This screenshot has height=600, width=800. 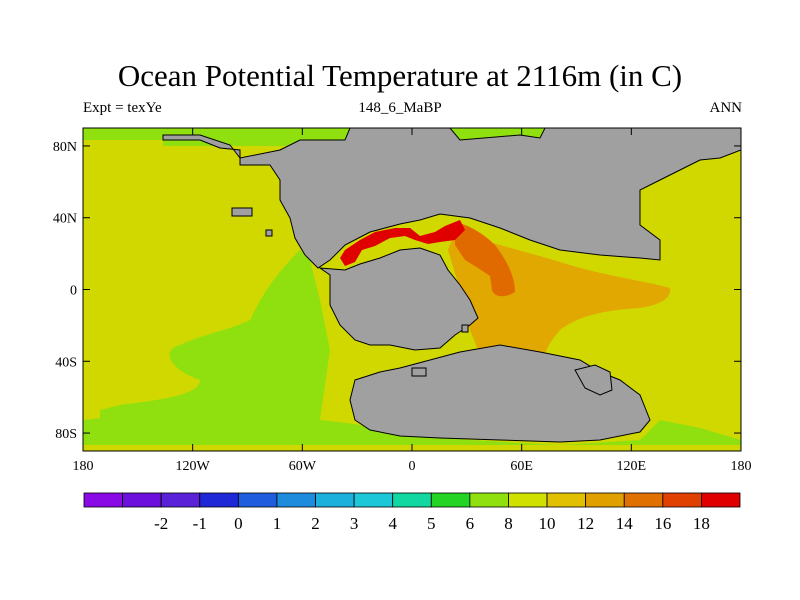 I want to click on colorbar-label: -2, so click(x=161, y=523).